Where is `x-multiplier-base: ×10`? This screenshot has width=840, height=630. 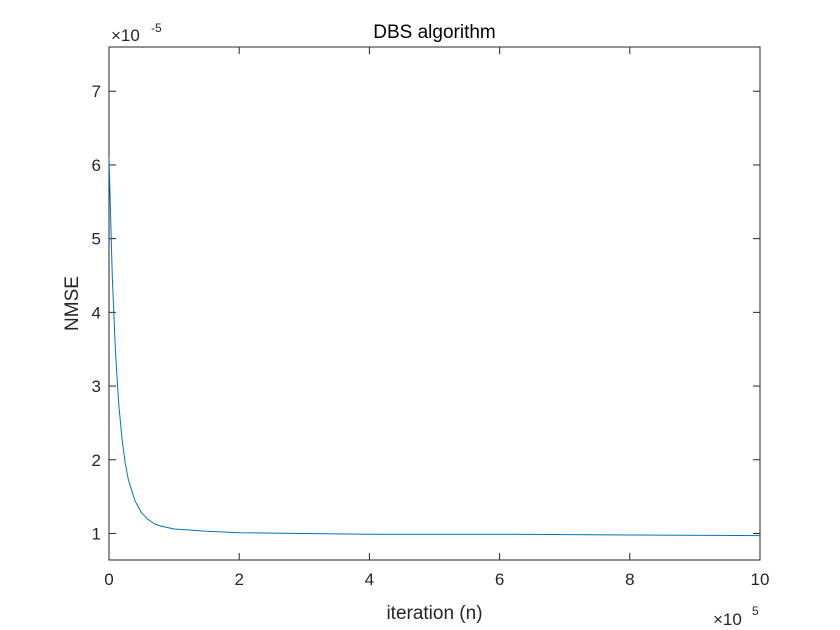
x-multiplier-base: ×10 is located at coordinates (727, 619).